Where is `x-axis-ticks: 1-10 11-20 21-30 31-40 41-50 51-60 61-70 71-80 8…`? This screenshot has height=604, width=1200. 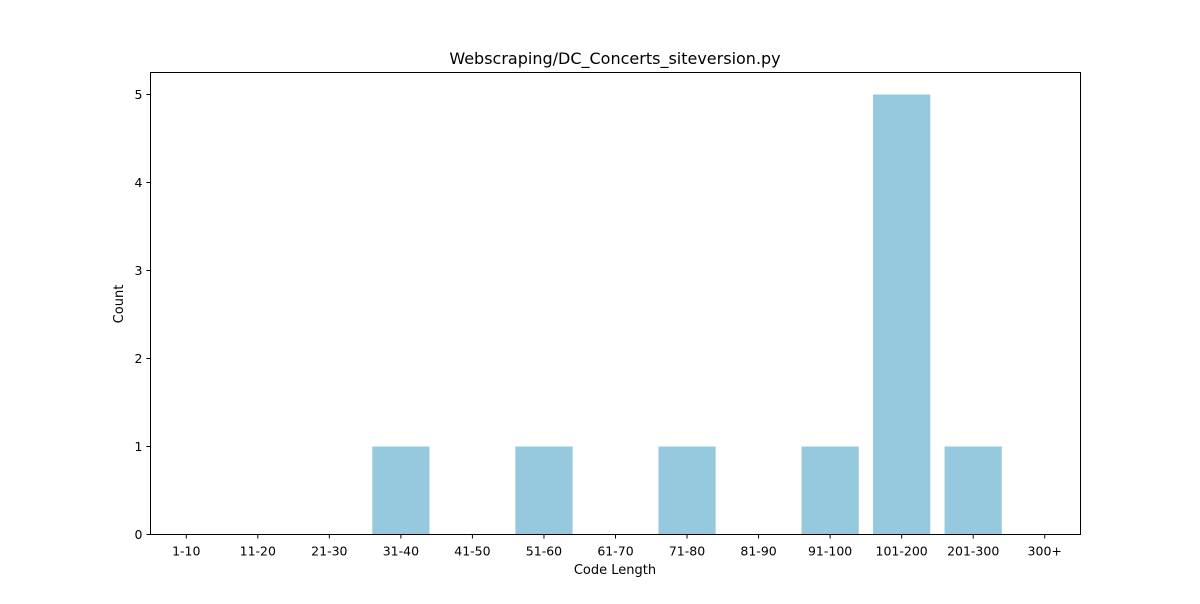 x-axis-ticks: 1-10 11-20 21-30 31-40 41-50 51-60 61-70 71-80 8… is located at coordinates (617, 546).